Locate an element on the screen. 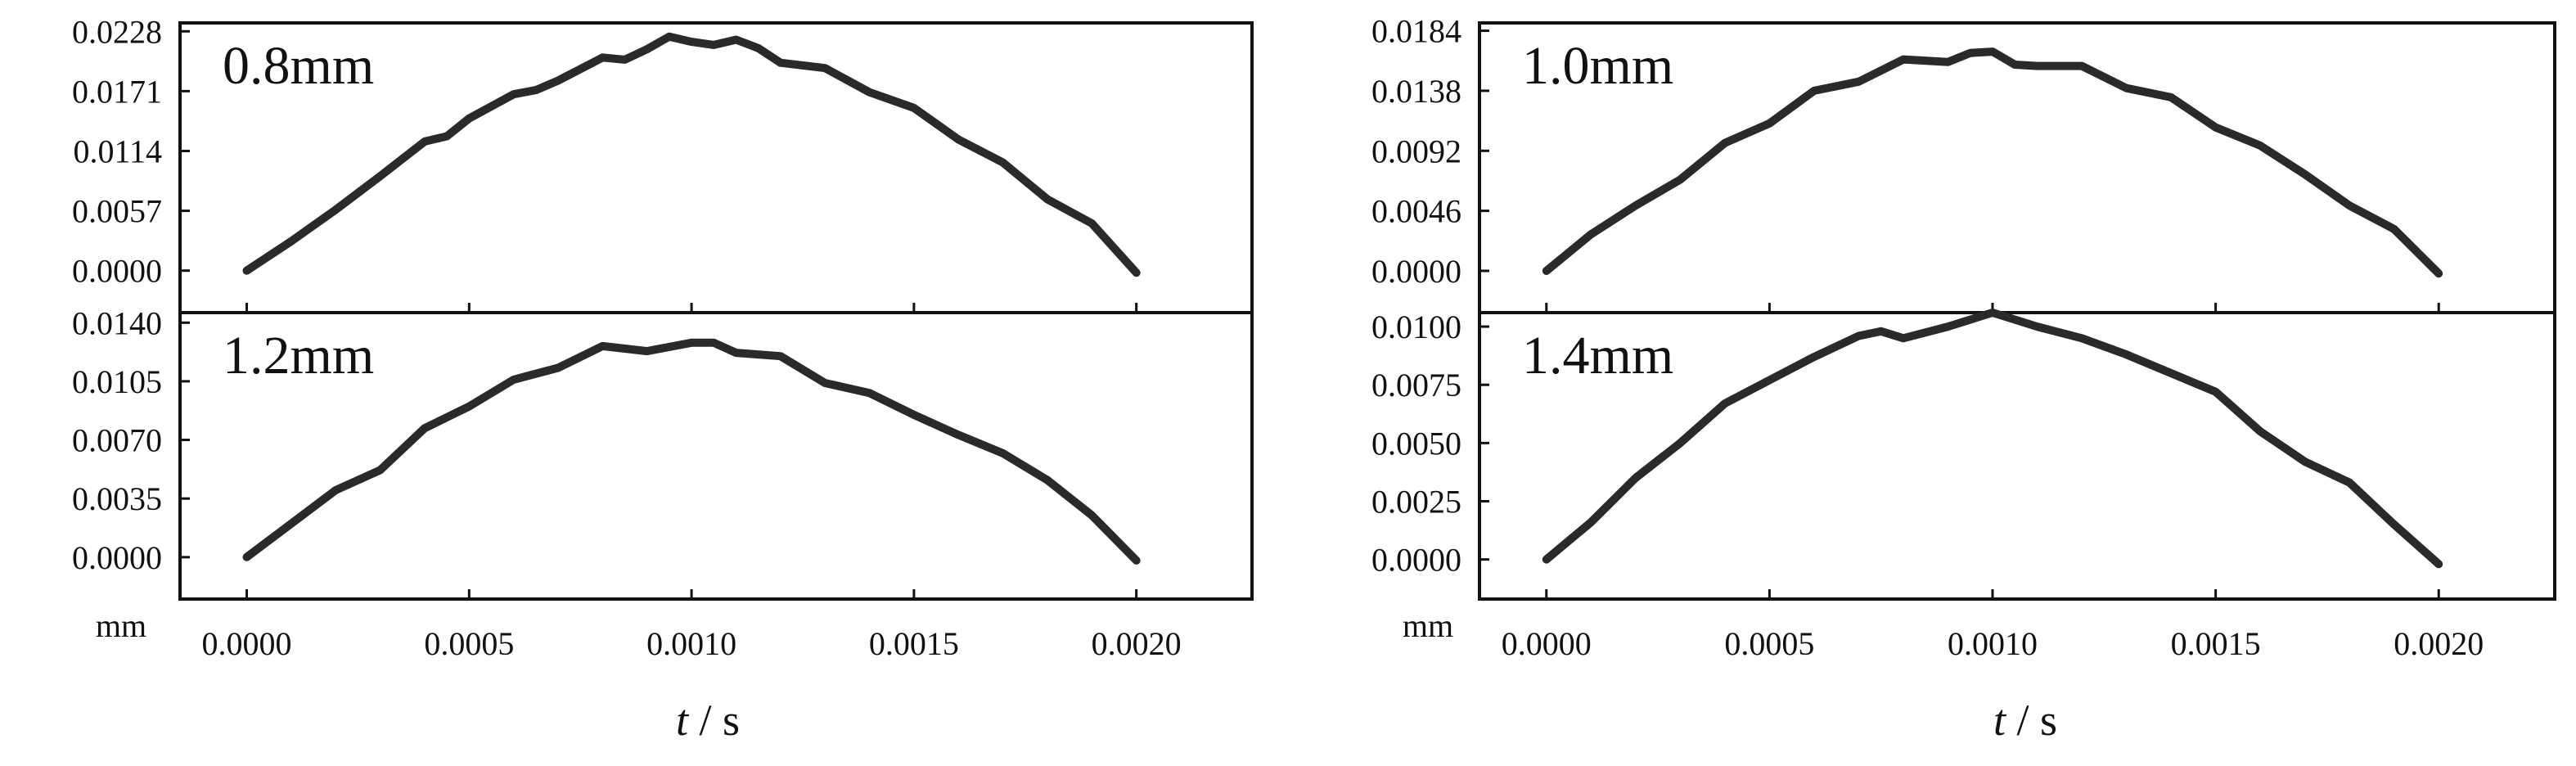  y-tick-label: 0.0050 is located at coordinates (1416, 443).